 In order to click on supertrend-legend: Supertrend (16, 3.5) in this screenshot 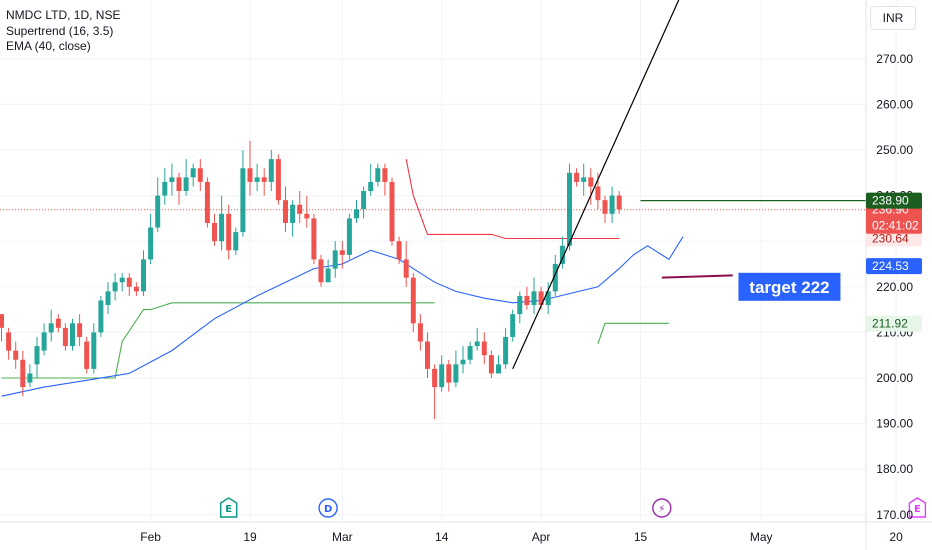, I will do `click(60, 30)`.